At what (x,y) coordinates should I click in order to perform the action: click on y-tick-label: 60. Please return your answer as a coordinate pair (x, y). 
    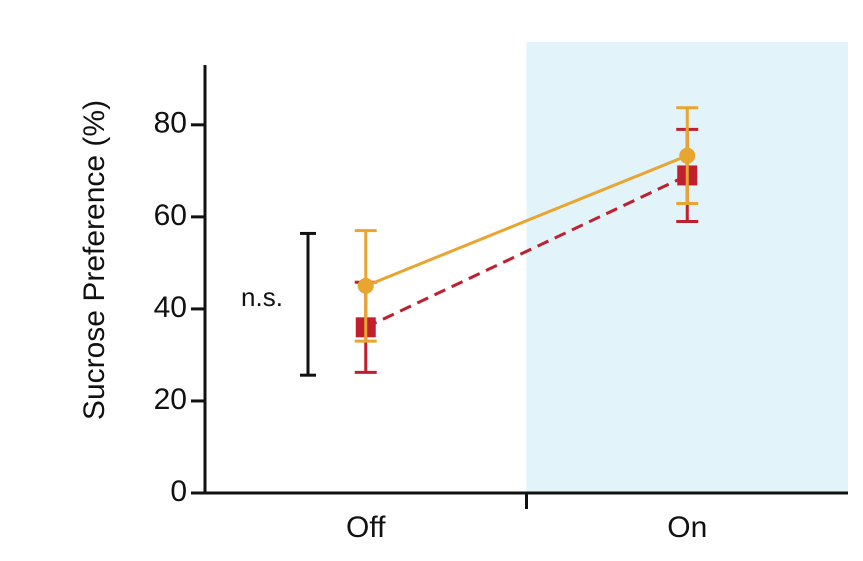
    Looking at the image, I should click on (170, 215).